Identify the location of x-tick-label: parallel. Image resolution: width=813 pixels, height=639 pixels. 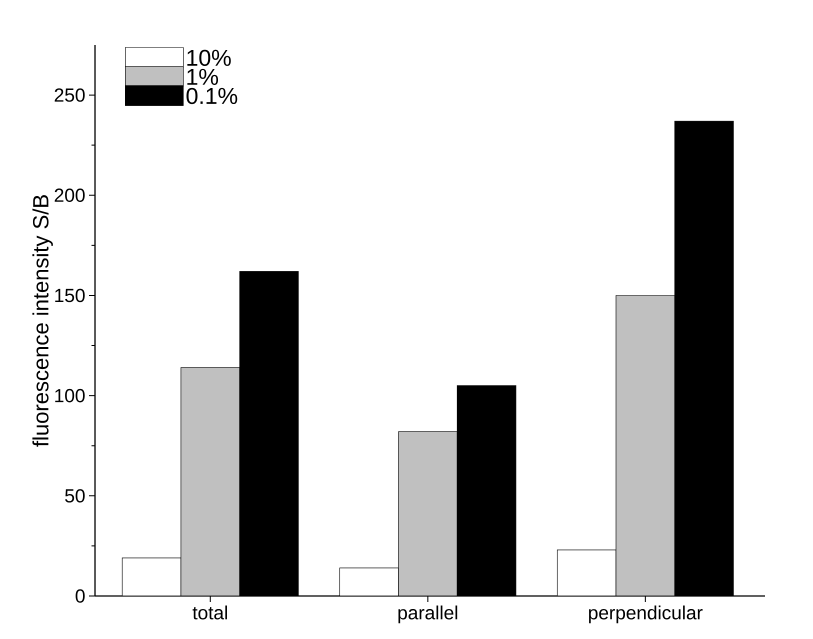
(428, 615).